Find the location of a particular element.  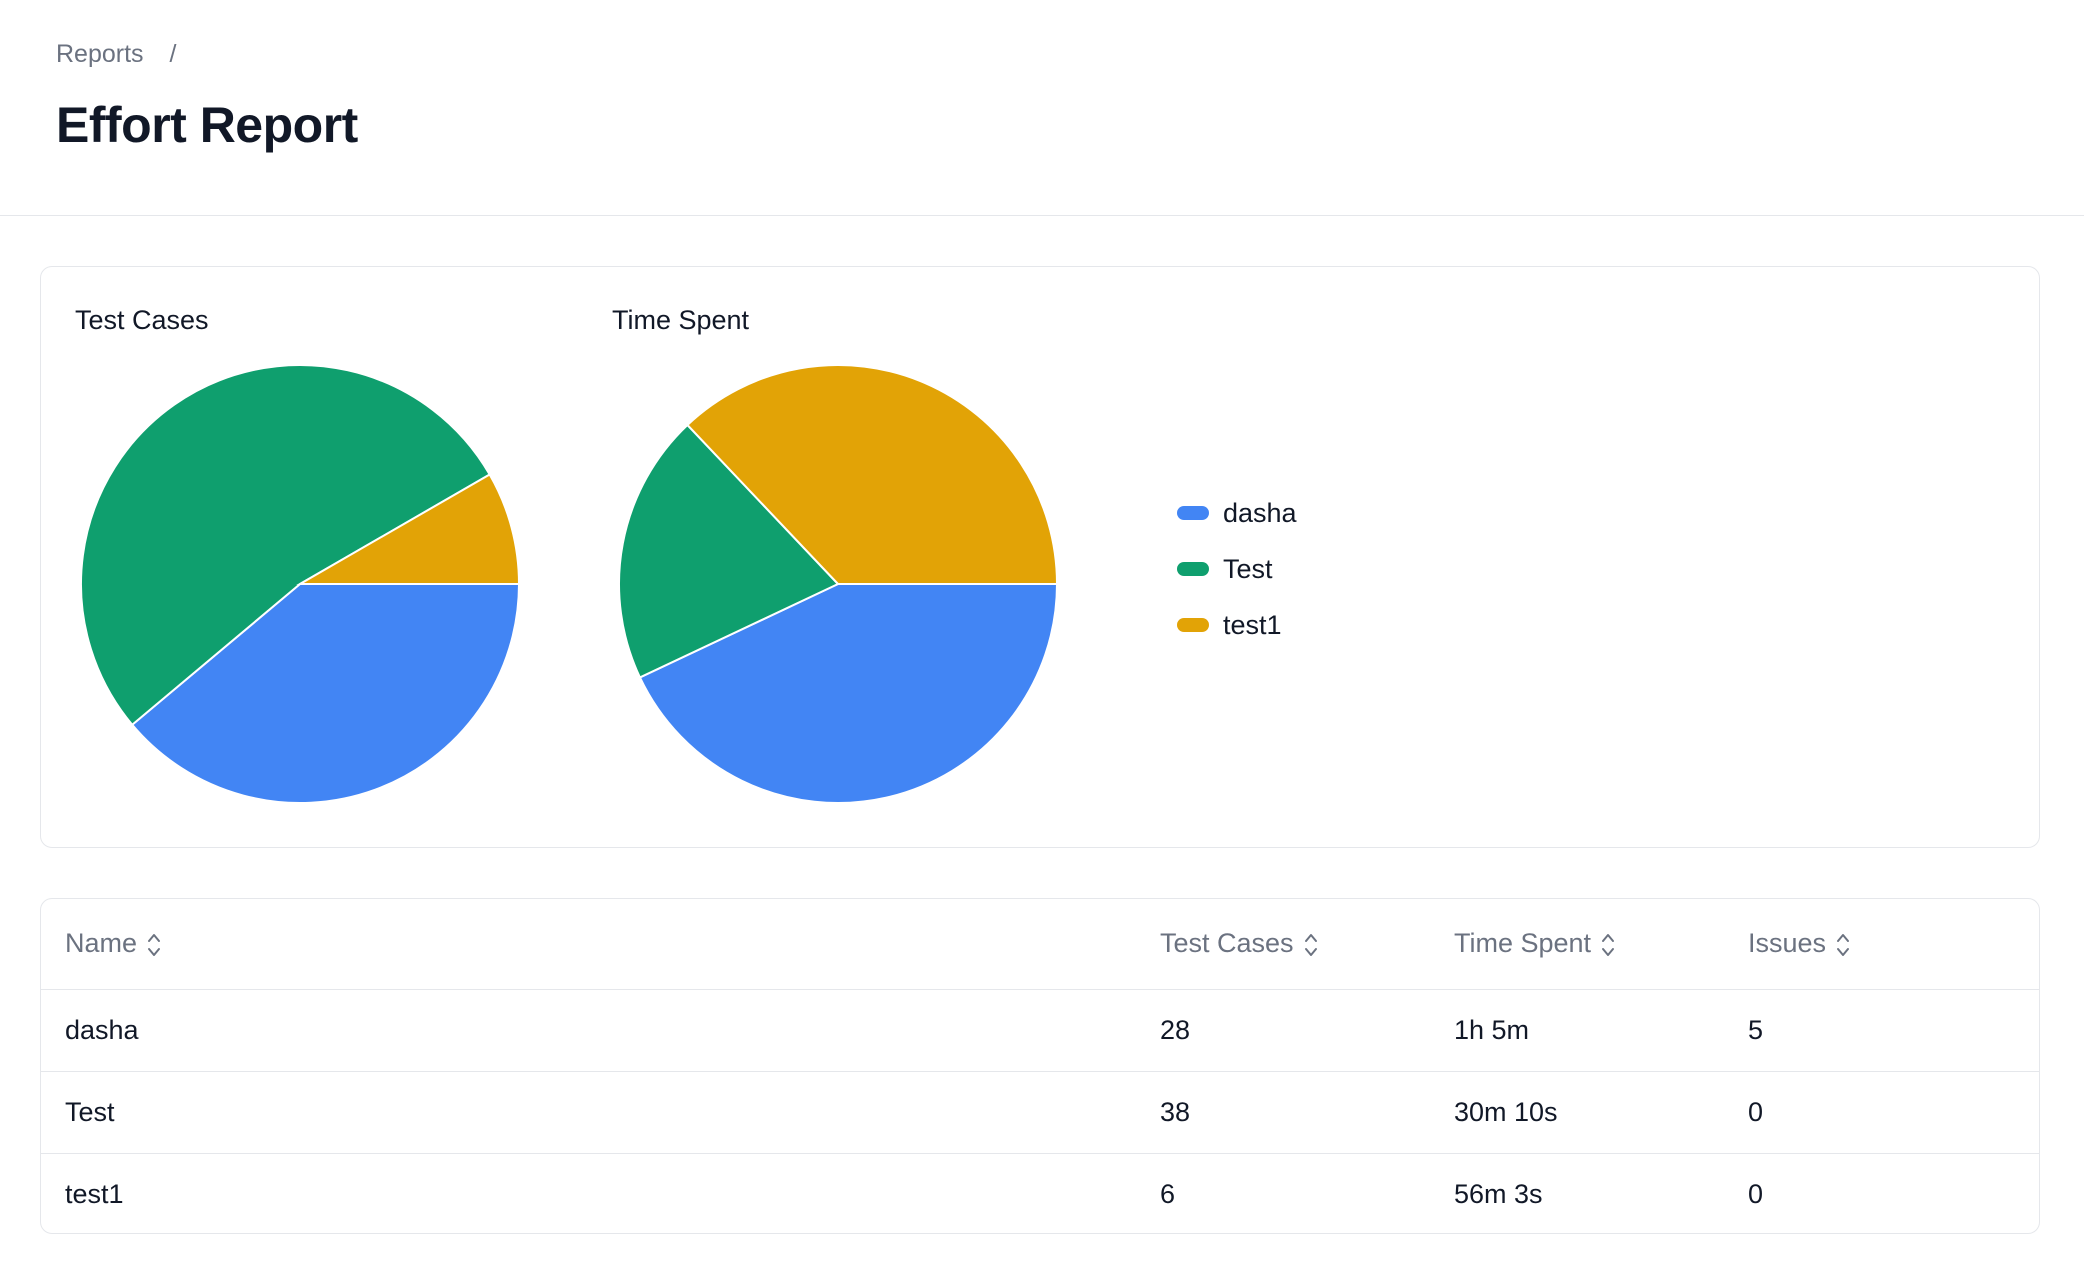

table-header-row: Name Test Cases Time Spent Issues is located at coordinates (1040, 944).